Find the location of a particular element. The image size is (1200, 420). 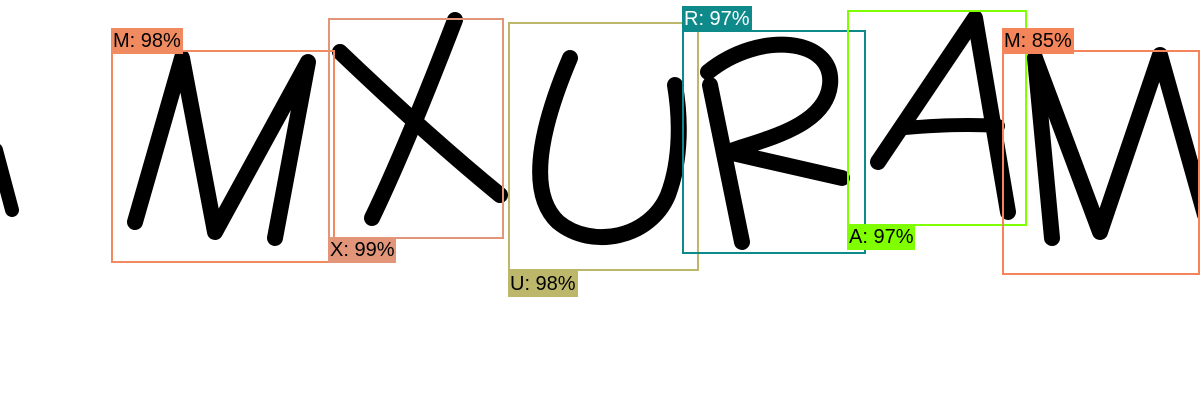

handwritten-x-glyph is located at coordinates (420, 119).